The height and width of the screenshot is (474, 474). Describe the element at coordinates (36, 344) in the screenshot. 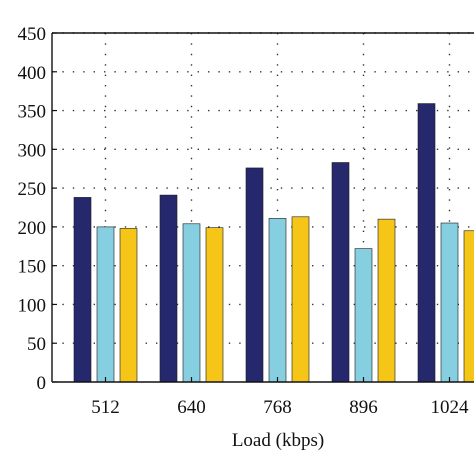

I see `y-tick-label: 50` at that location.